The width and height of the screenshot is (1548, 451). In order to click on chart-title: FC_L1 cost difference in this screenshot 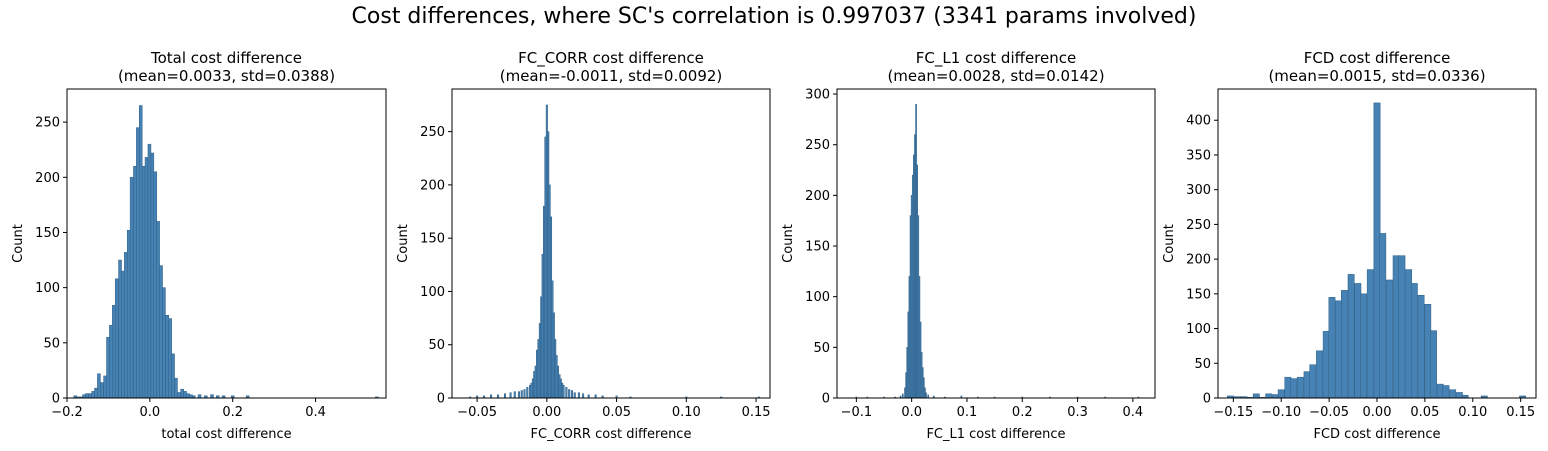, I will do `click(996, 58)`.